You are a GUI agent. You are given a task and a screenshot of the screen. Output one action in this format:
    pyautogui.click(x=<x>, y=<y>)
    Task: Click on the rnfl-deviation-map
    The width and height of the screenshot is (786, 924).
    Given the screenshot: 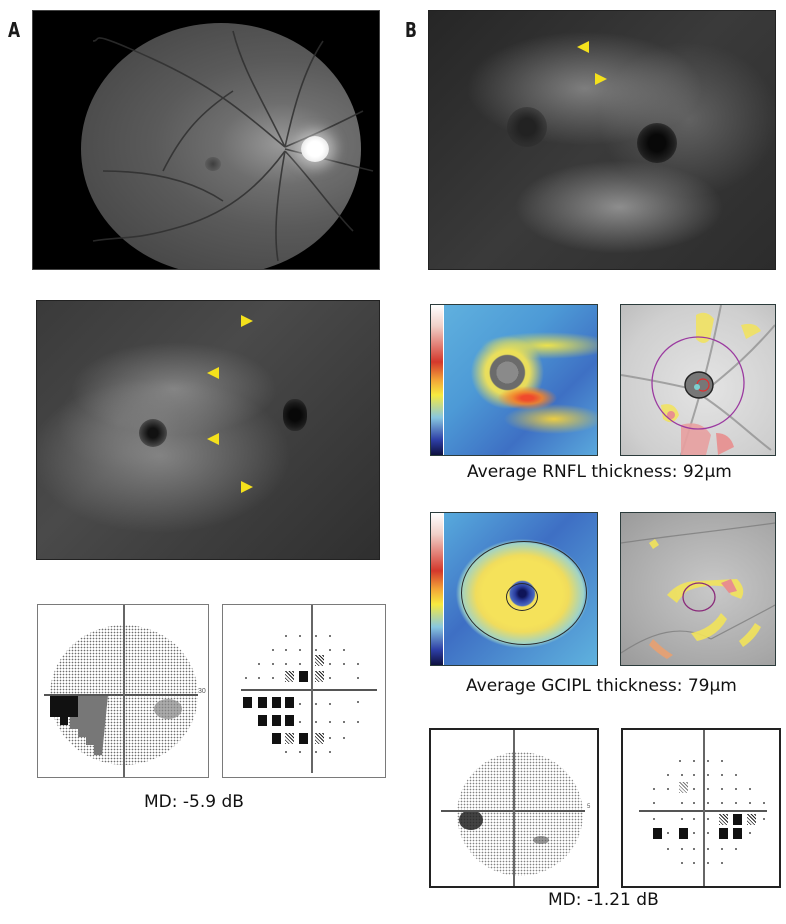 What is the action you would take?
    pyautogui.click(x=698, y=380)
    